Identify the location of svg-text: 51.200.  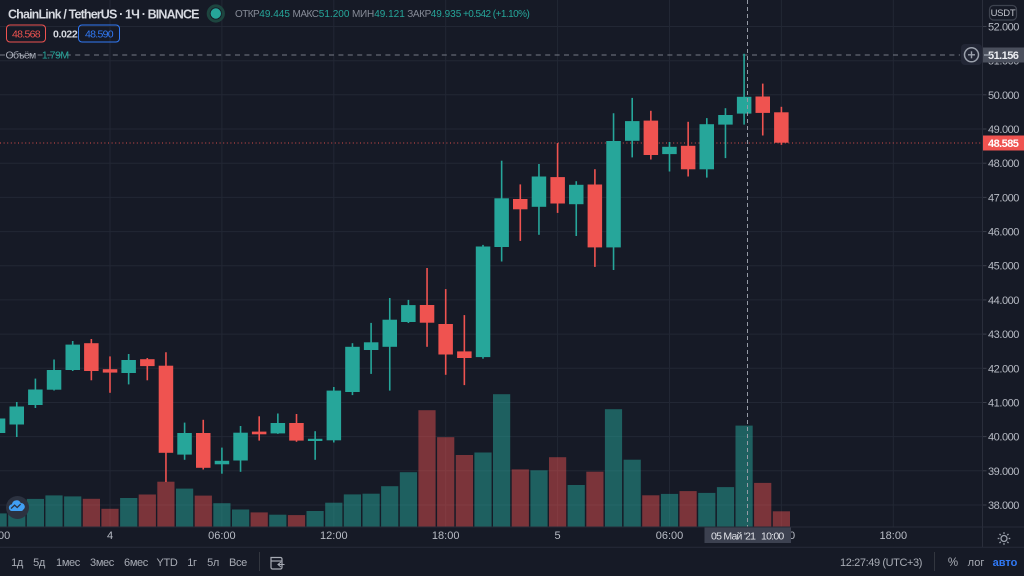
(334, 14).